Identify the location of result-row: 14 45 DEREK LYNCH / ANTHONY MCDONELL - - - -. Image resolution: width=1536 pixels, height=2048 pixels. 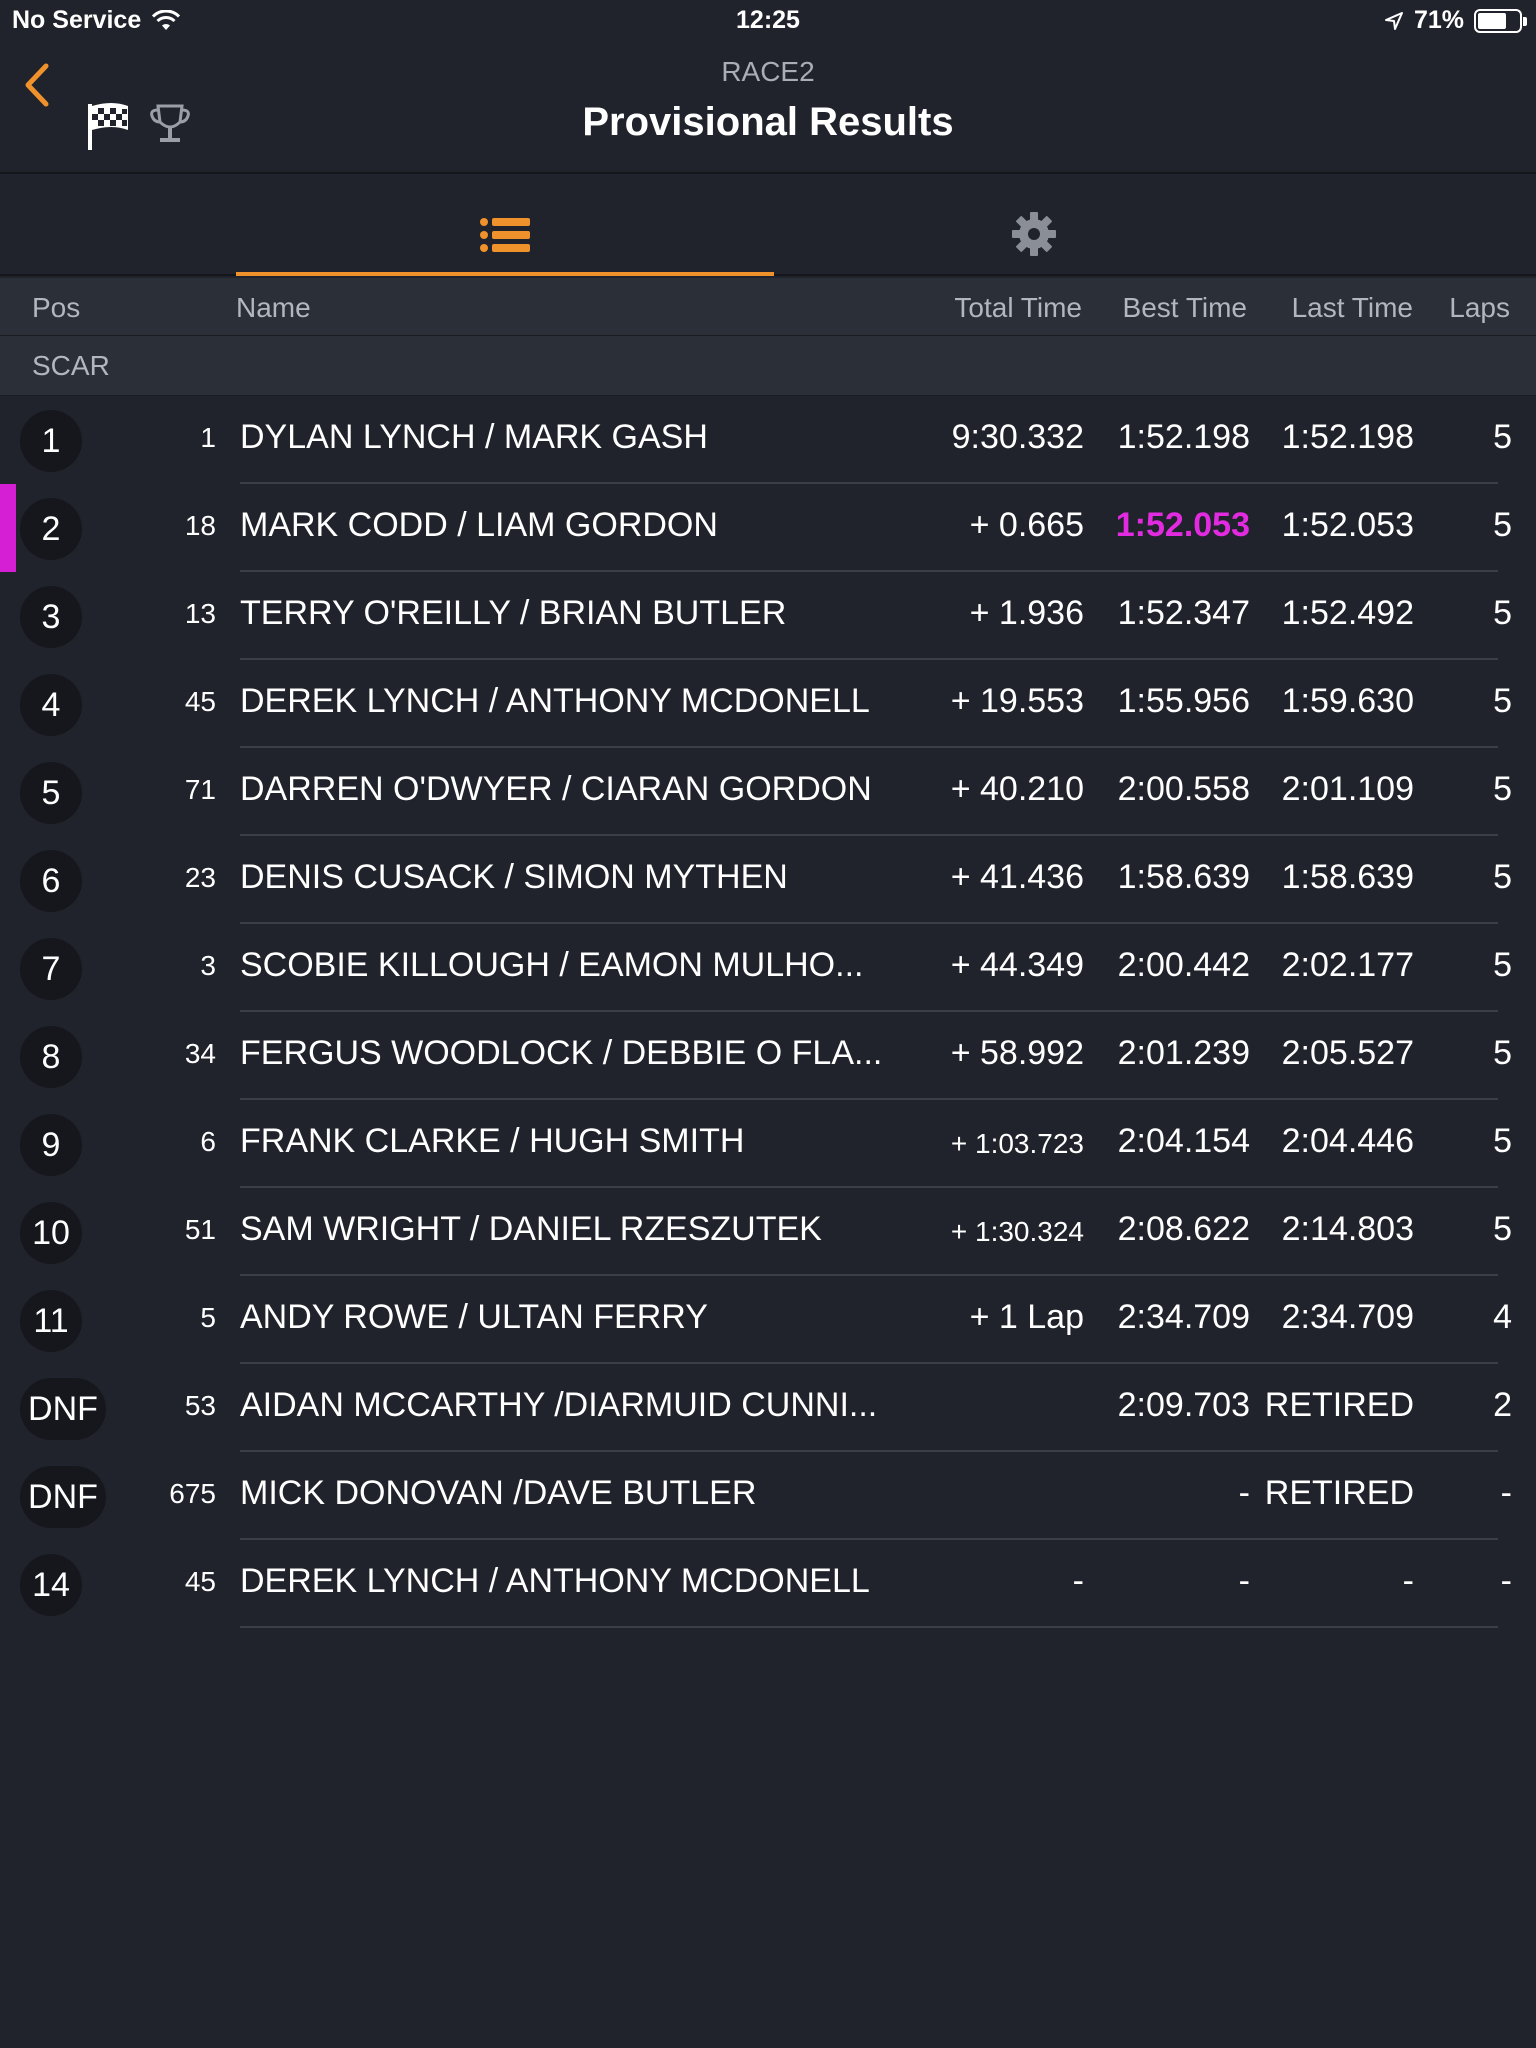
(768, 1584).